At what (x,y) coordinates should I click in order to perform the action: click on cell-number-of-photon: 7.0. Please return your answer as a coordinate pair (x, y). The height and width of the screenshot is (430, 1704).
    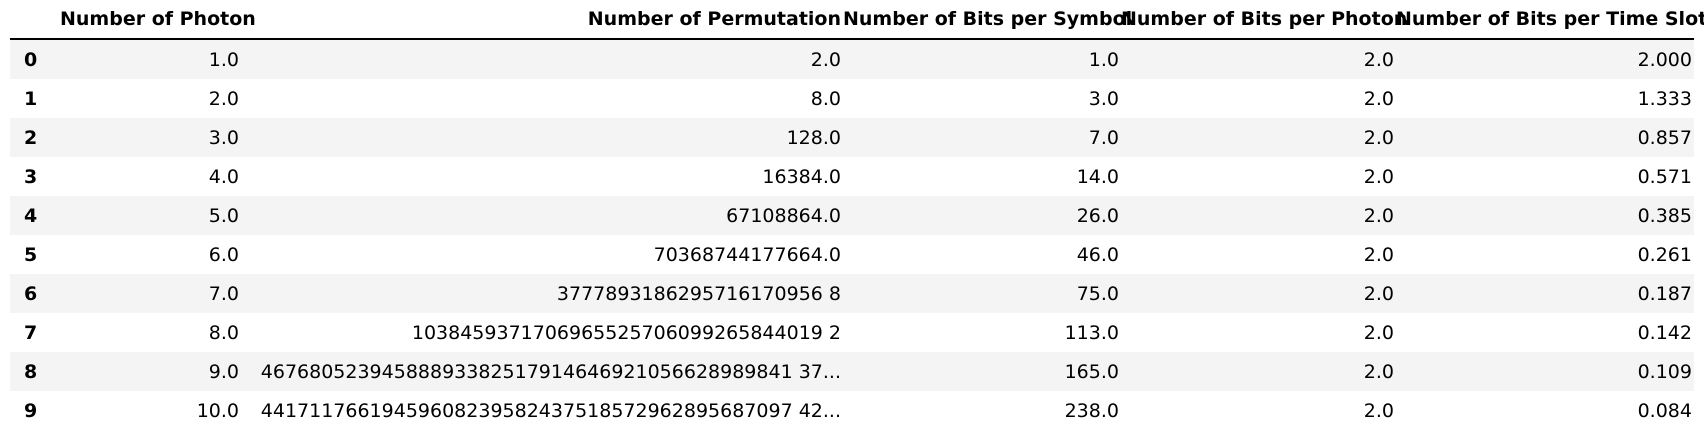
    Looking at the image, I should click on (223, 293).